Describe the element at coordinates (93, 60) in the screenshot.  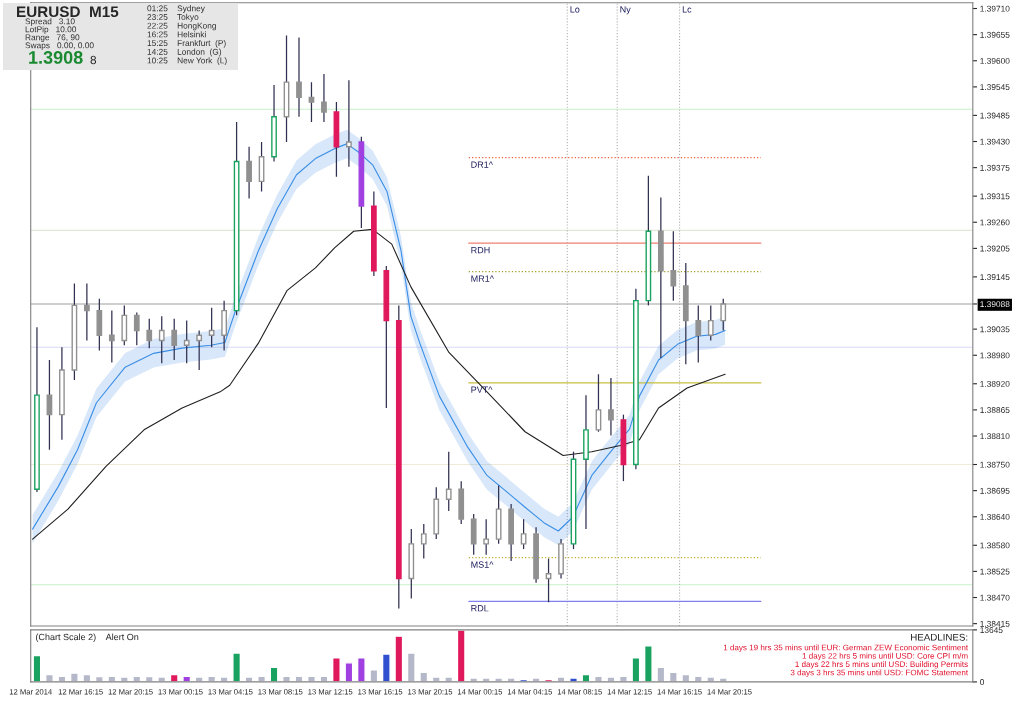
I see `annotation: 8` at that location.